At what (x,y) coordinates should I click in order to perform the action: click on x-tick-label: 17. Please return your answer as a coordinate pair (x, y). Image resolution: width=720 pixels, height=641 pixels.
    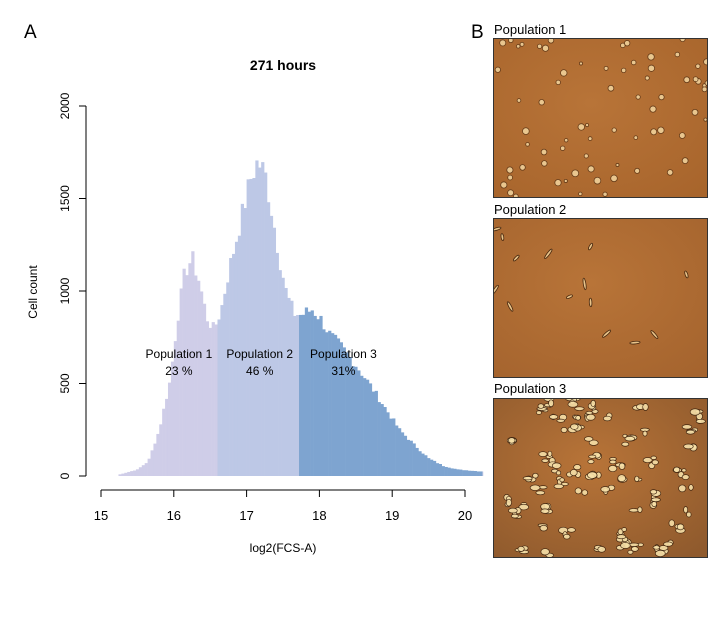
    Looking at the image, I should click on (246, 515).